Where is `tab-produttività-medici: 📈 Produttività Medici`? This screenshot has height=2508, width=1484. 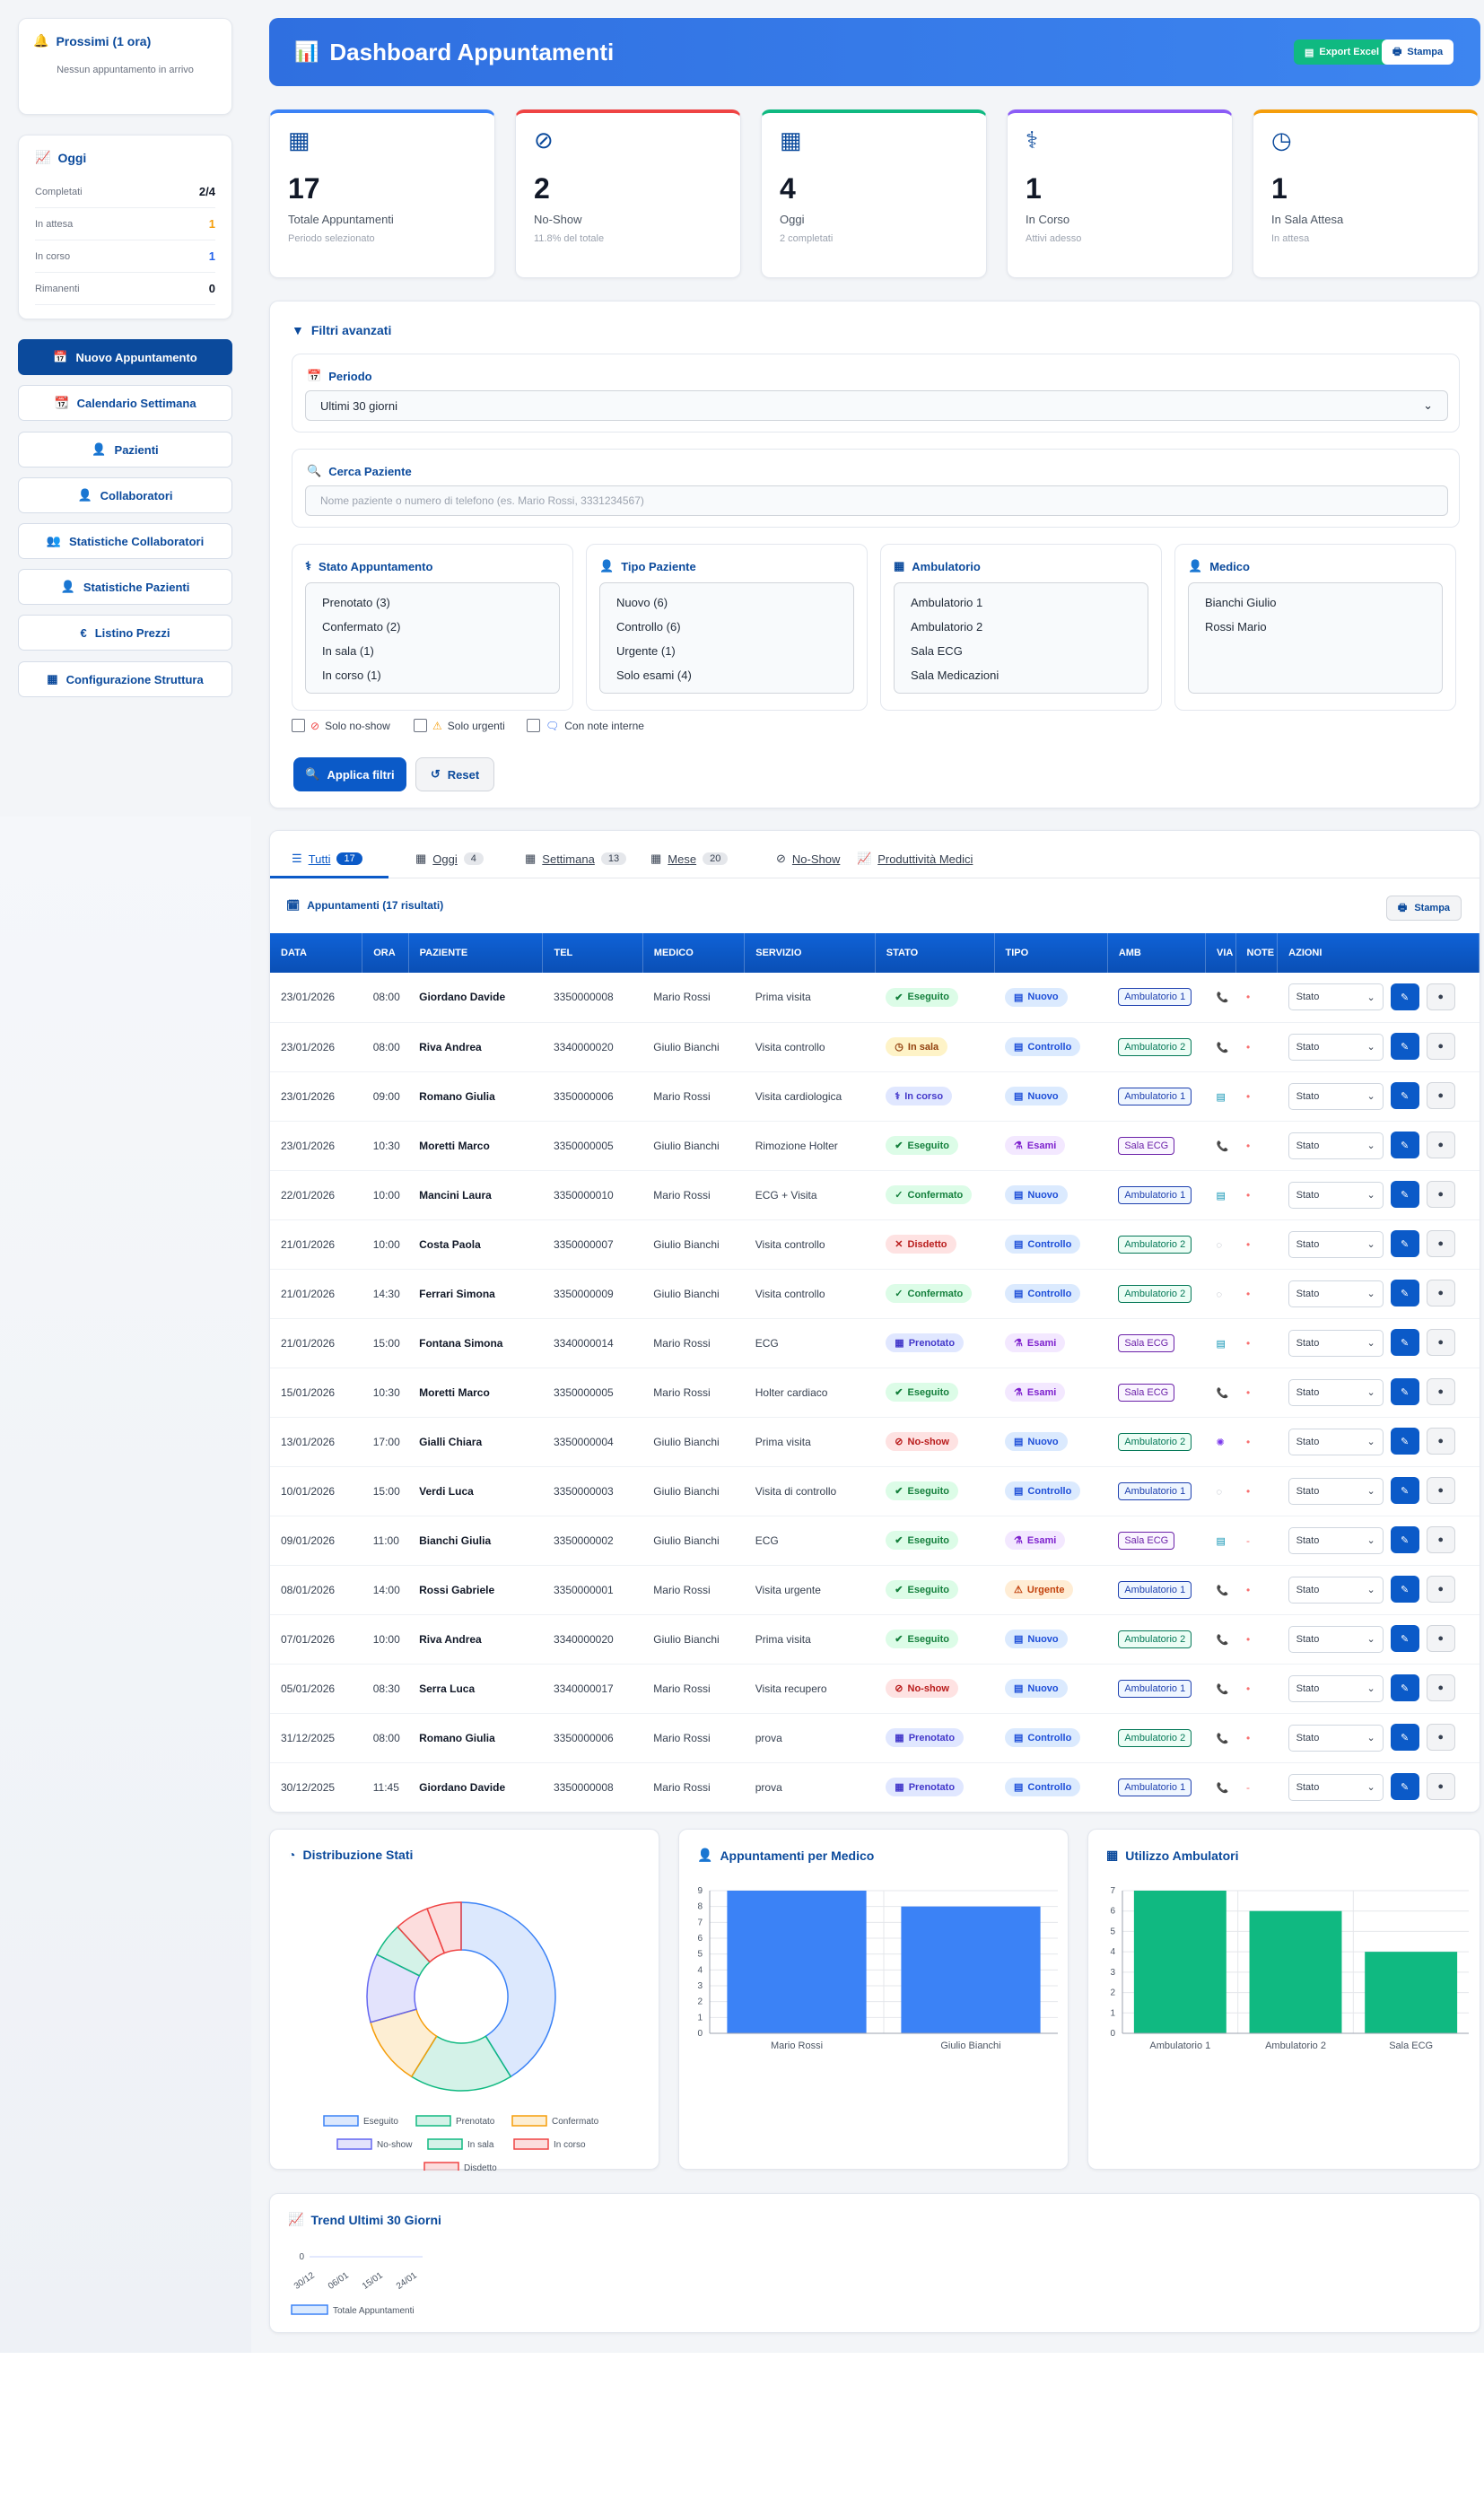 tab-produttività-medici: 📈 Produttività Medici is located at coordinates (915, 859).